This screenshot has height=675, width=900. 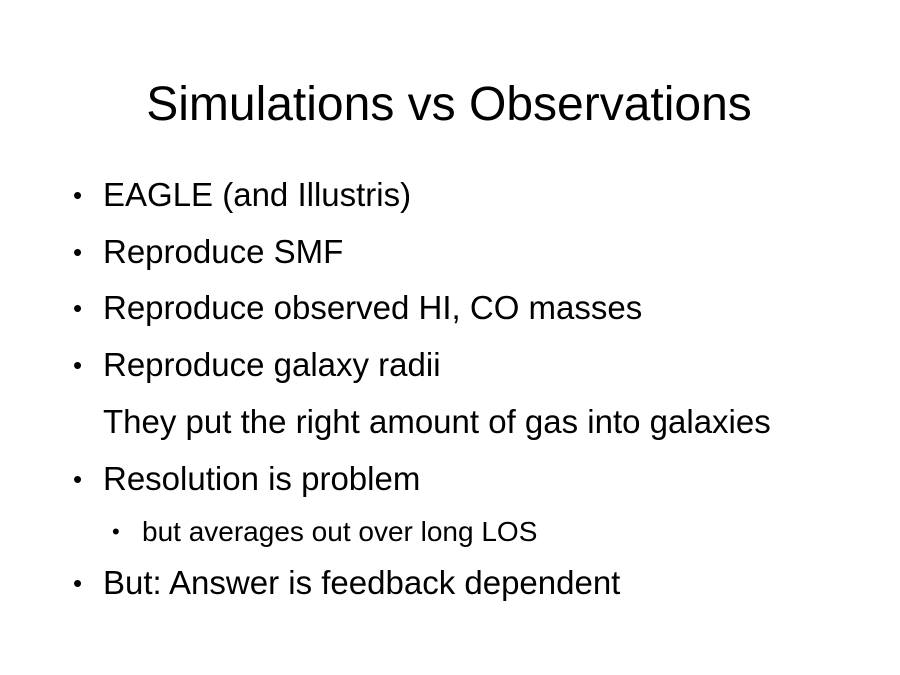 I want to click on bullet-item-smf: Reproduce SMF, so click(x=223, y=251).